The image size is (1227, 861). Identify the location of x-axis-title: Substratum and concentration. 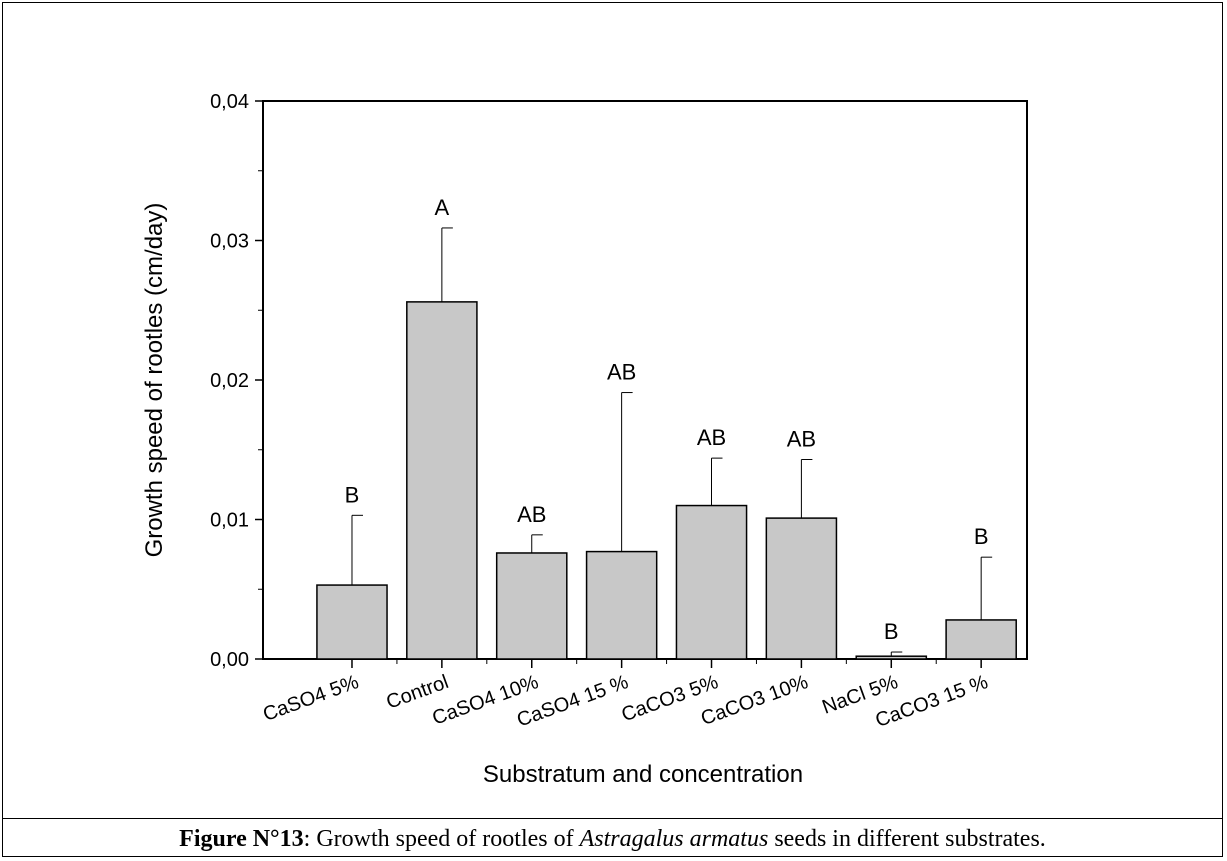
(643, 774).